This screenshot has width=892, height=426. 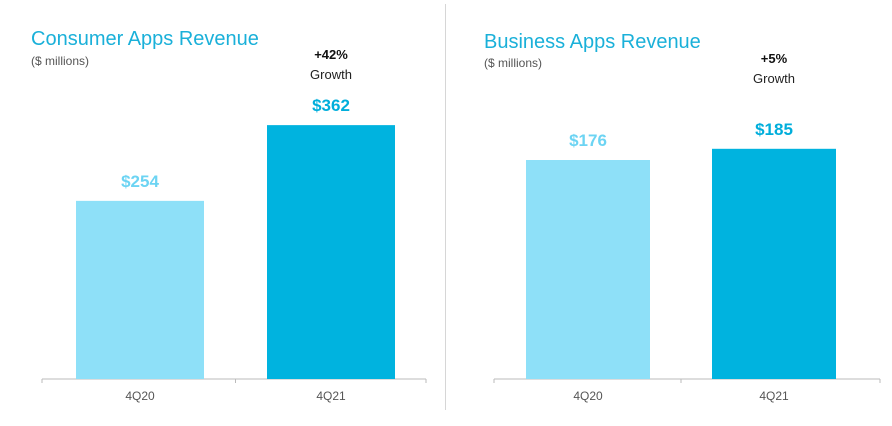 I want to click on bar-value-label: $254, so click(x=140, y=181).